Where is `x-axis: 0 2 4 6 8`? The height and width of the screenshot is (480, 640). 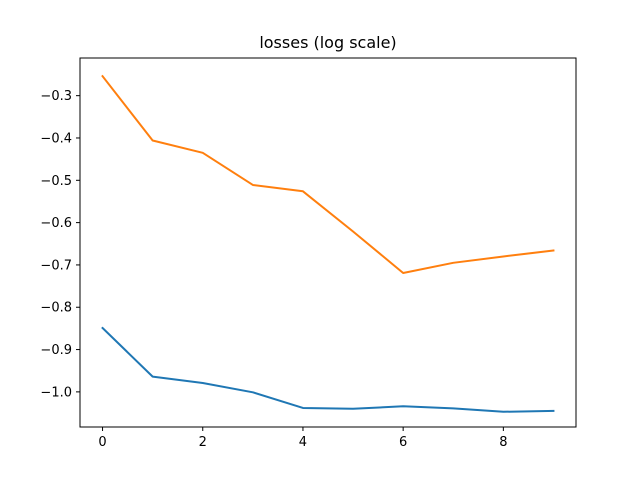
x-axis: 0 2 4 6 8 is located at coordinates (302, 438).